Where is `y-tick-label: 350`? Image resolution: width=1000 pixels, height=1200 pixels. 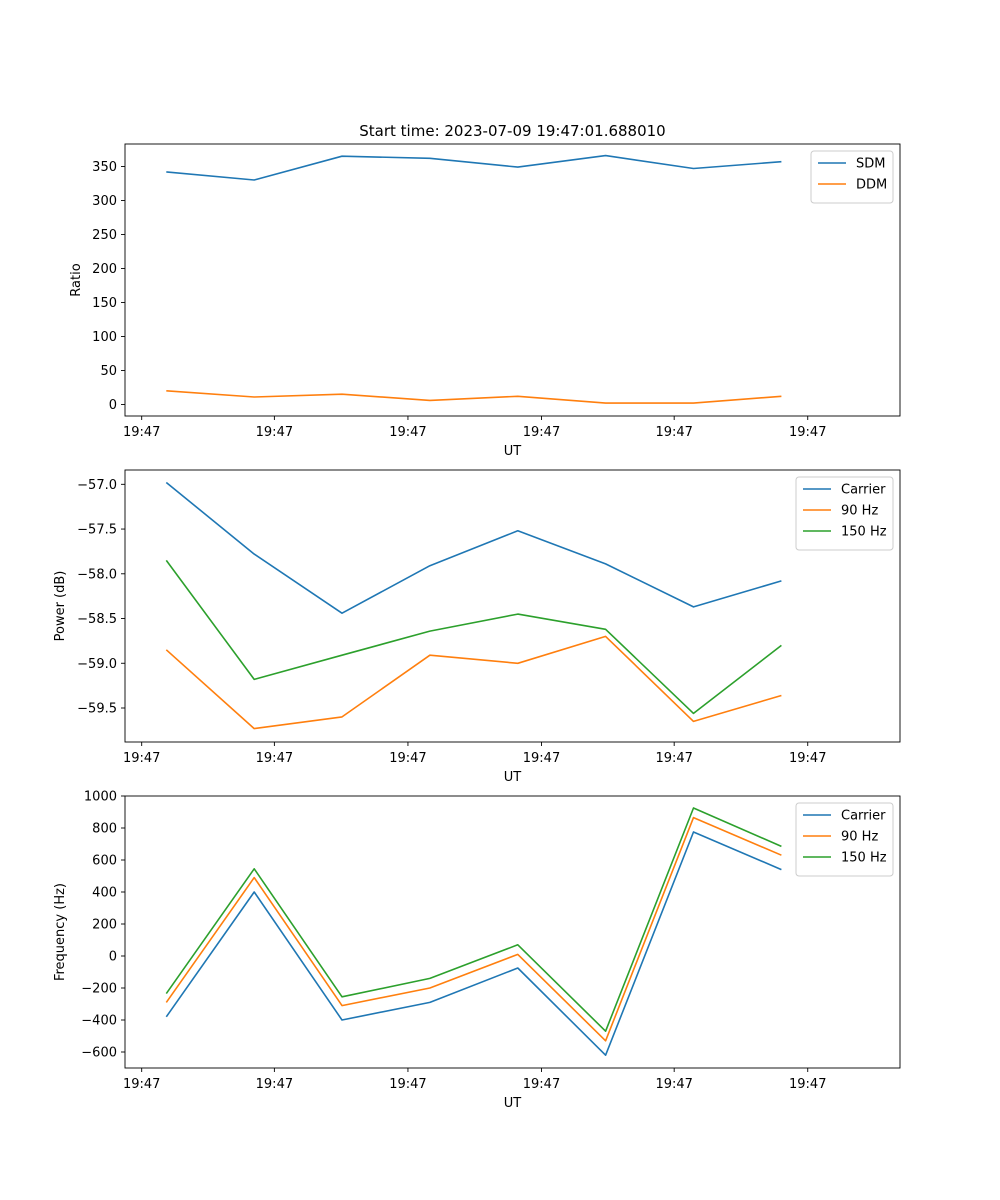 y-tick-label: 350 is located at coordinates (104, 167).